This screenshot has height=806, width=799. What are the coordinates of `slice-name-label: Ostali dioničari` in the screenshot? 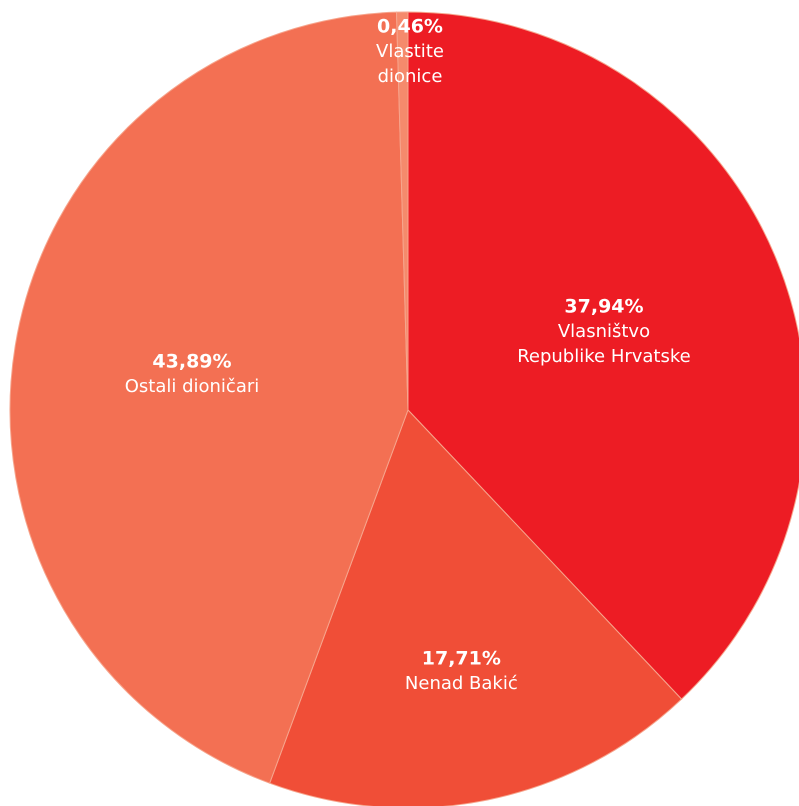 It's located at (192, 386).